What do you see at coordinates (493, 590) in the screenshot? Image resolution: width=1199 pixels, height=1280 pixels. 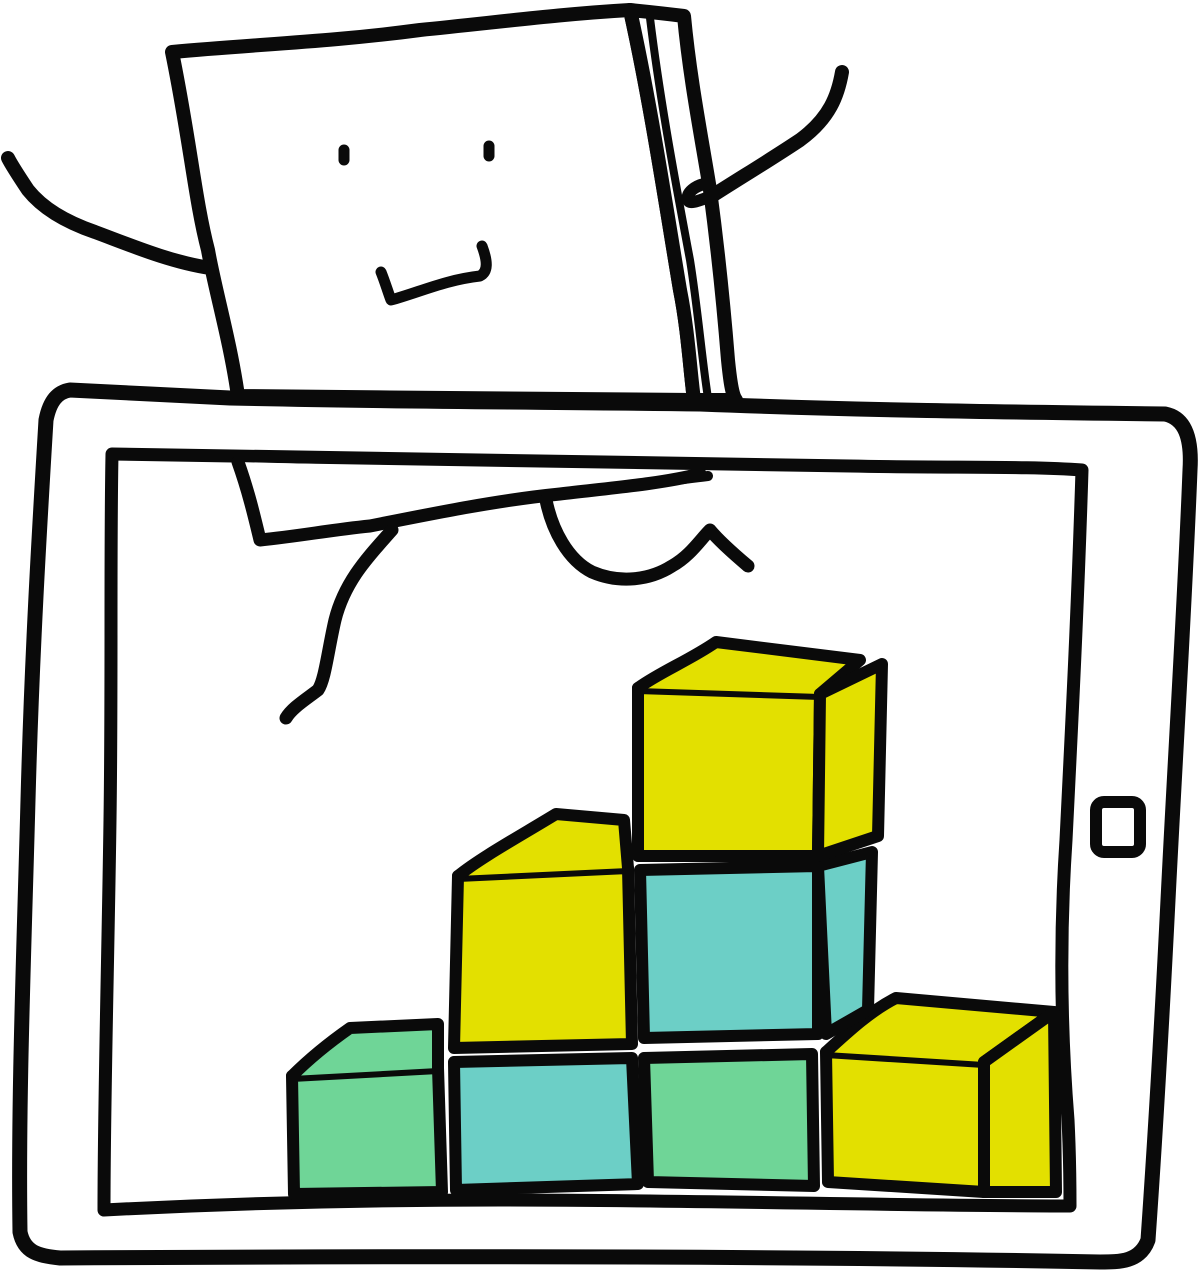 I see `book-character-peek` at bounding box center [493, 590].